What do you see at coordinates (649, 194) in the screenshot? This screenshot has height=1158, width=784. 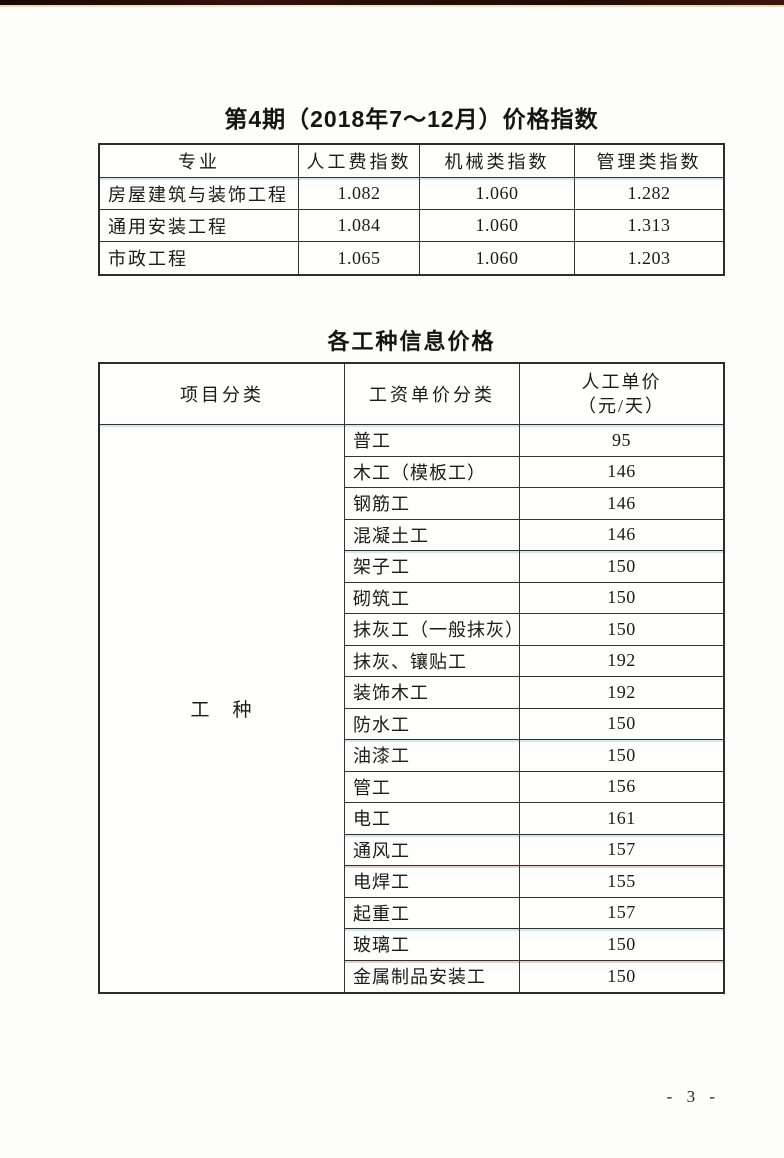 I see `t1-cell-management: 1.282` at bounding box center [649, 194].